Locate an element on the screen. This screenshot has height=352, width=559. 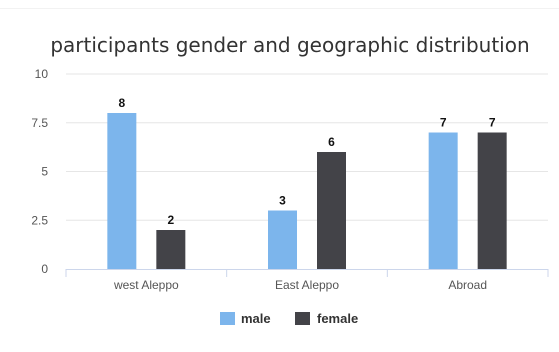
legend-swatch-male is located at coordinates (227, 318).